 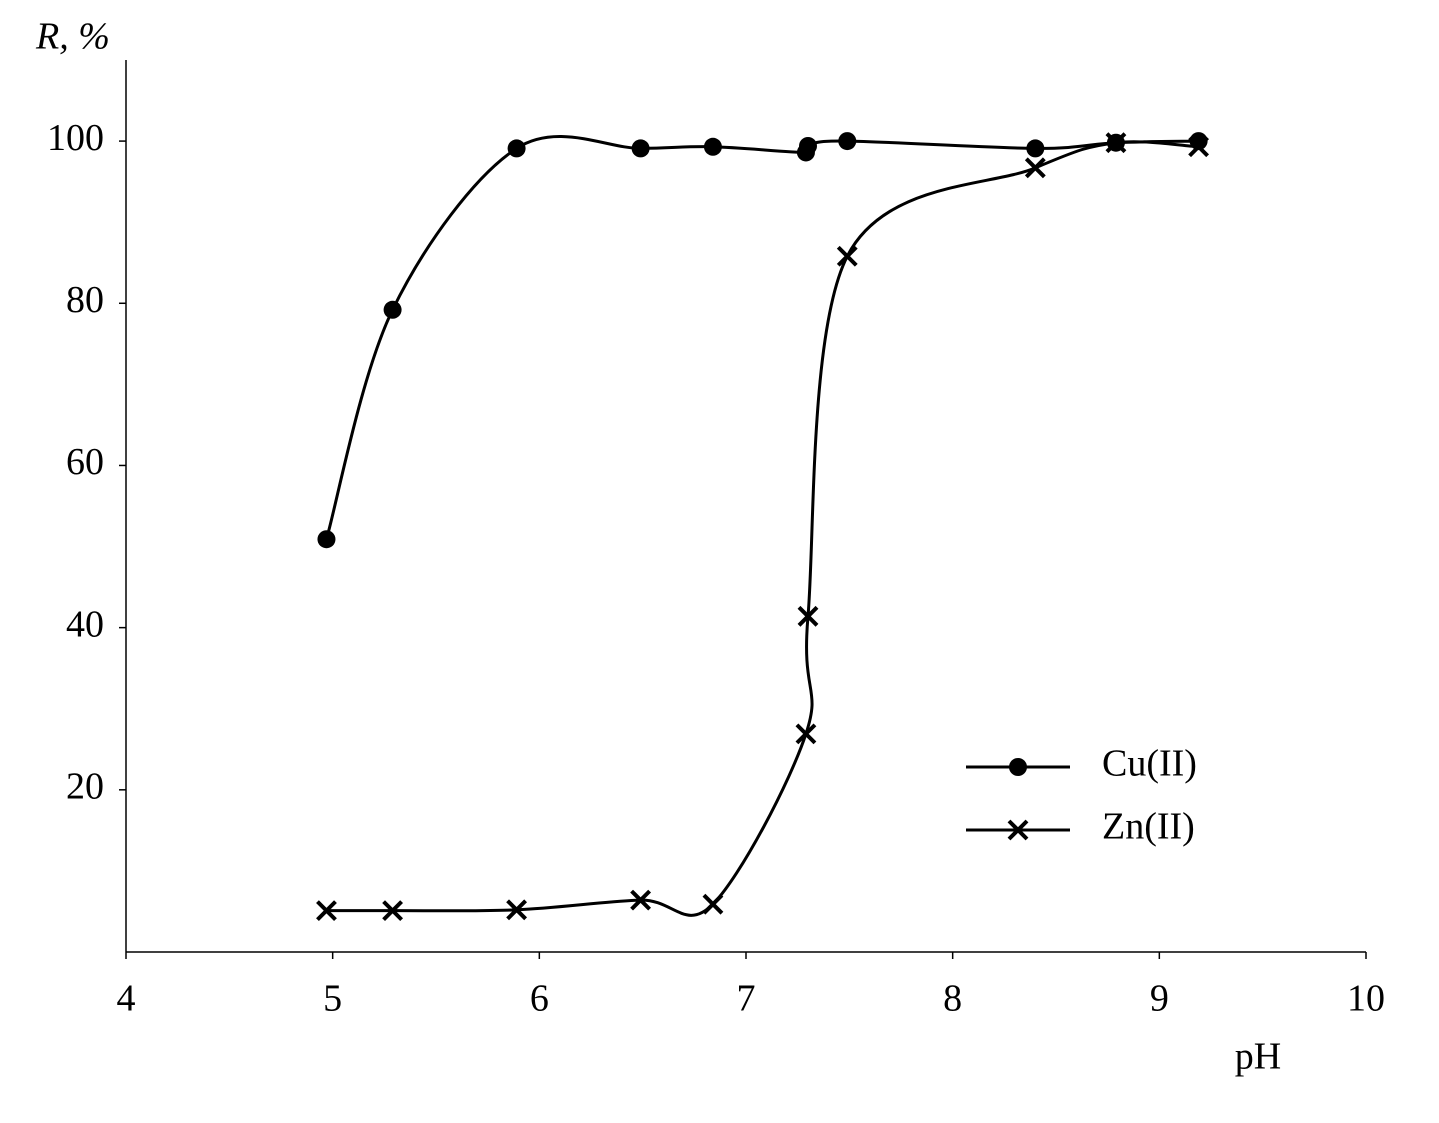 What do you see at coordinates (1159, 999) in the screenshot?
I see `x-tick-label: 9` at bounding box center [1159, 999].